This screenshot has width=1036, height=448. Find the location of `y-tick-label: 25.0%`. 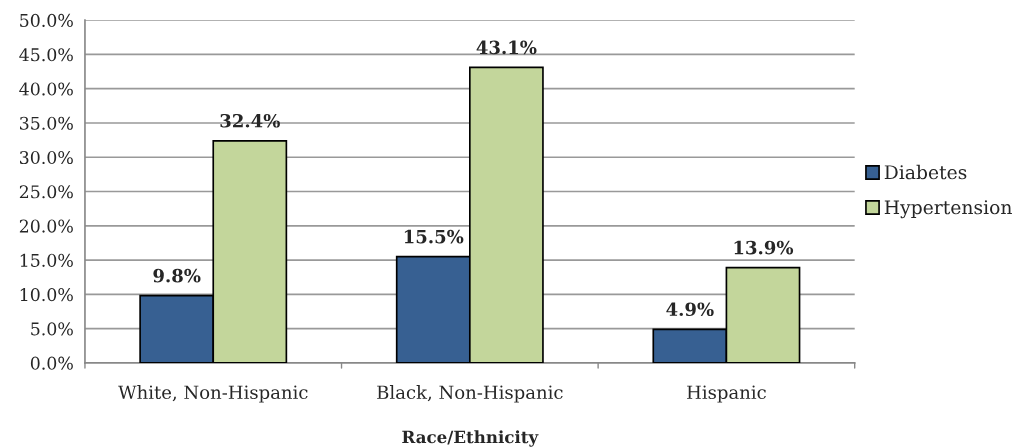

y-tick-label: 25.0% is located at coordinates (46, 192).